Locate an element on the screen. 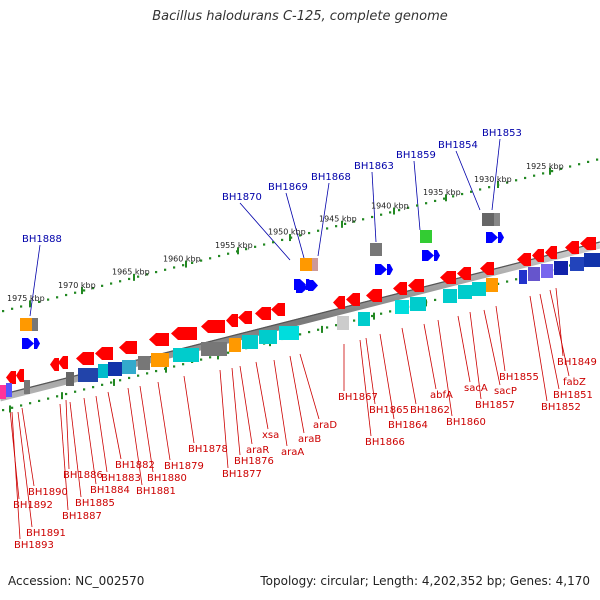 Image resolution: width=600 pixels, height=600 pixels. forward-gene-label: araR is located at coordinates (257, 450).